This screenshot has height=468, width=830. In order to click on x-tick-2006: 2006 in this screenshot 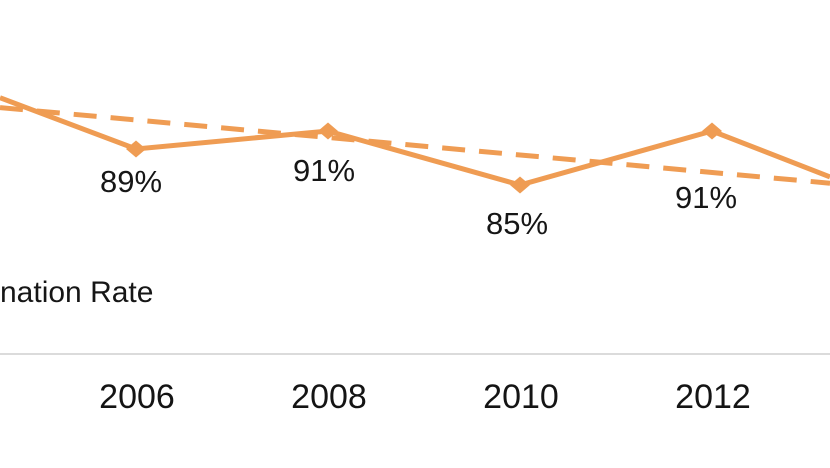, I will do `click(137, 397)`.